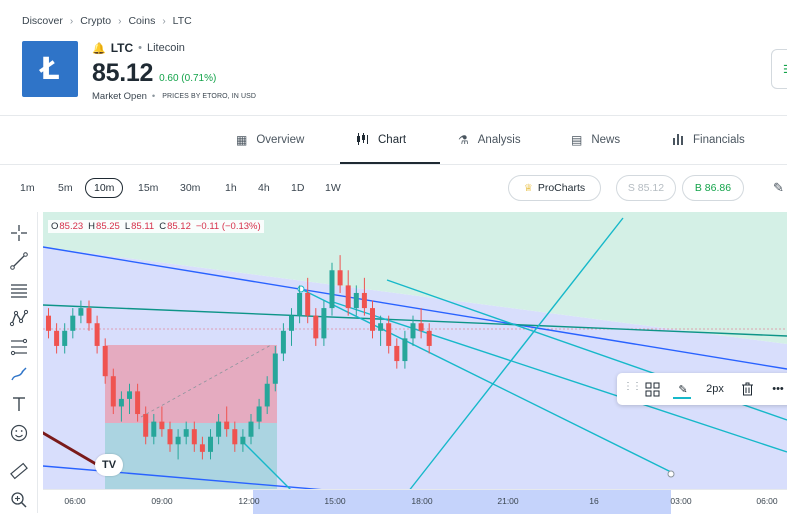 The height and width of the screenshot is (514, 787). What do you see at coordinates (463, 140) in the screenshot?
I see `flask-icon: ⚗` at bounding box center [463, 140].